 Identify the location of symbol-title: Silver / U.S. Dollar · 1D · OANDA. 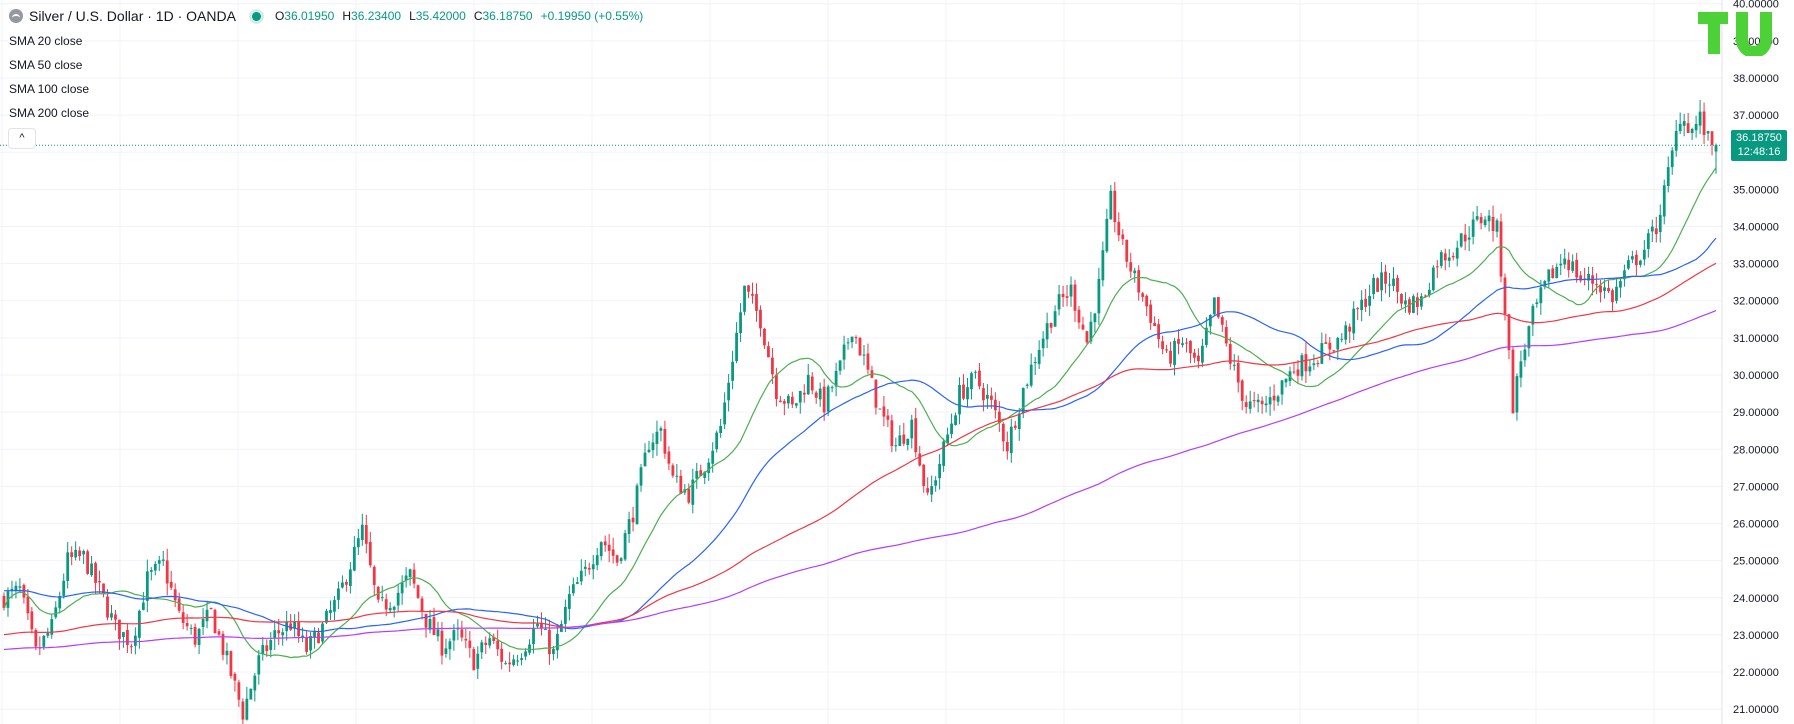
(132, 16).